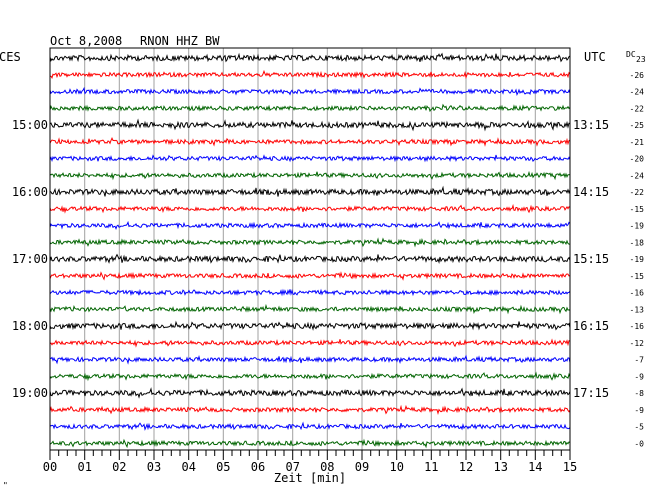 This screenshot has width=650, height=494. What do you see at coordinates (637, 142) in the screenshot?
I see `dc-offset-value: -21` at bounding box center [637, 142].